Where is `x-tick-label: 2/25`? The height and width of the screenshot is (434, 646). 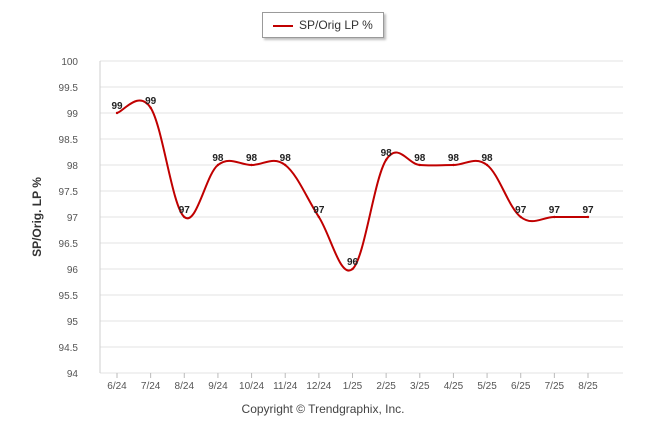 x-tick-label: 2/25 is located at coordinates (386, 386).